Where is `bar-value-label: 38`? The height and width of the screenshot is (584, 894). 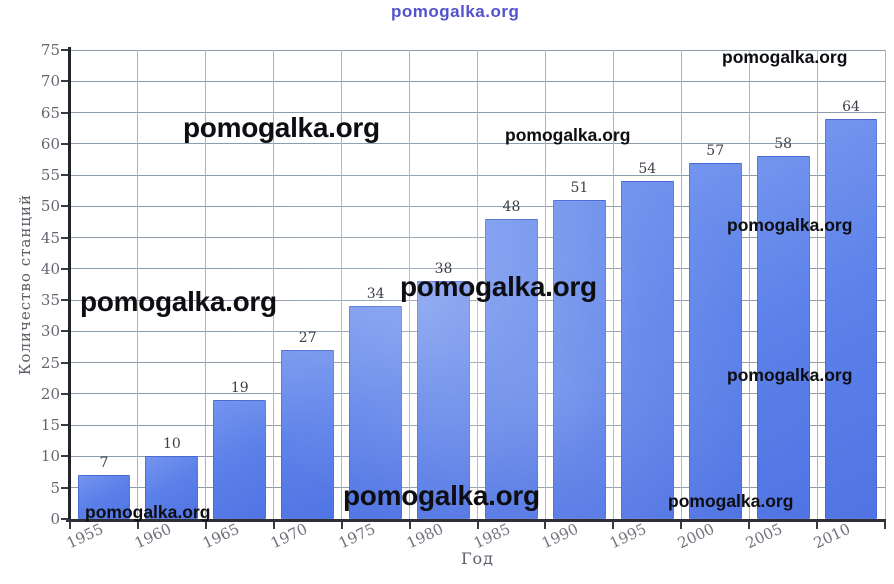
bar-value-label: 38 is located at coordinates (443, 269).